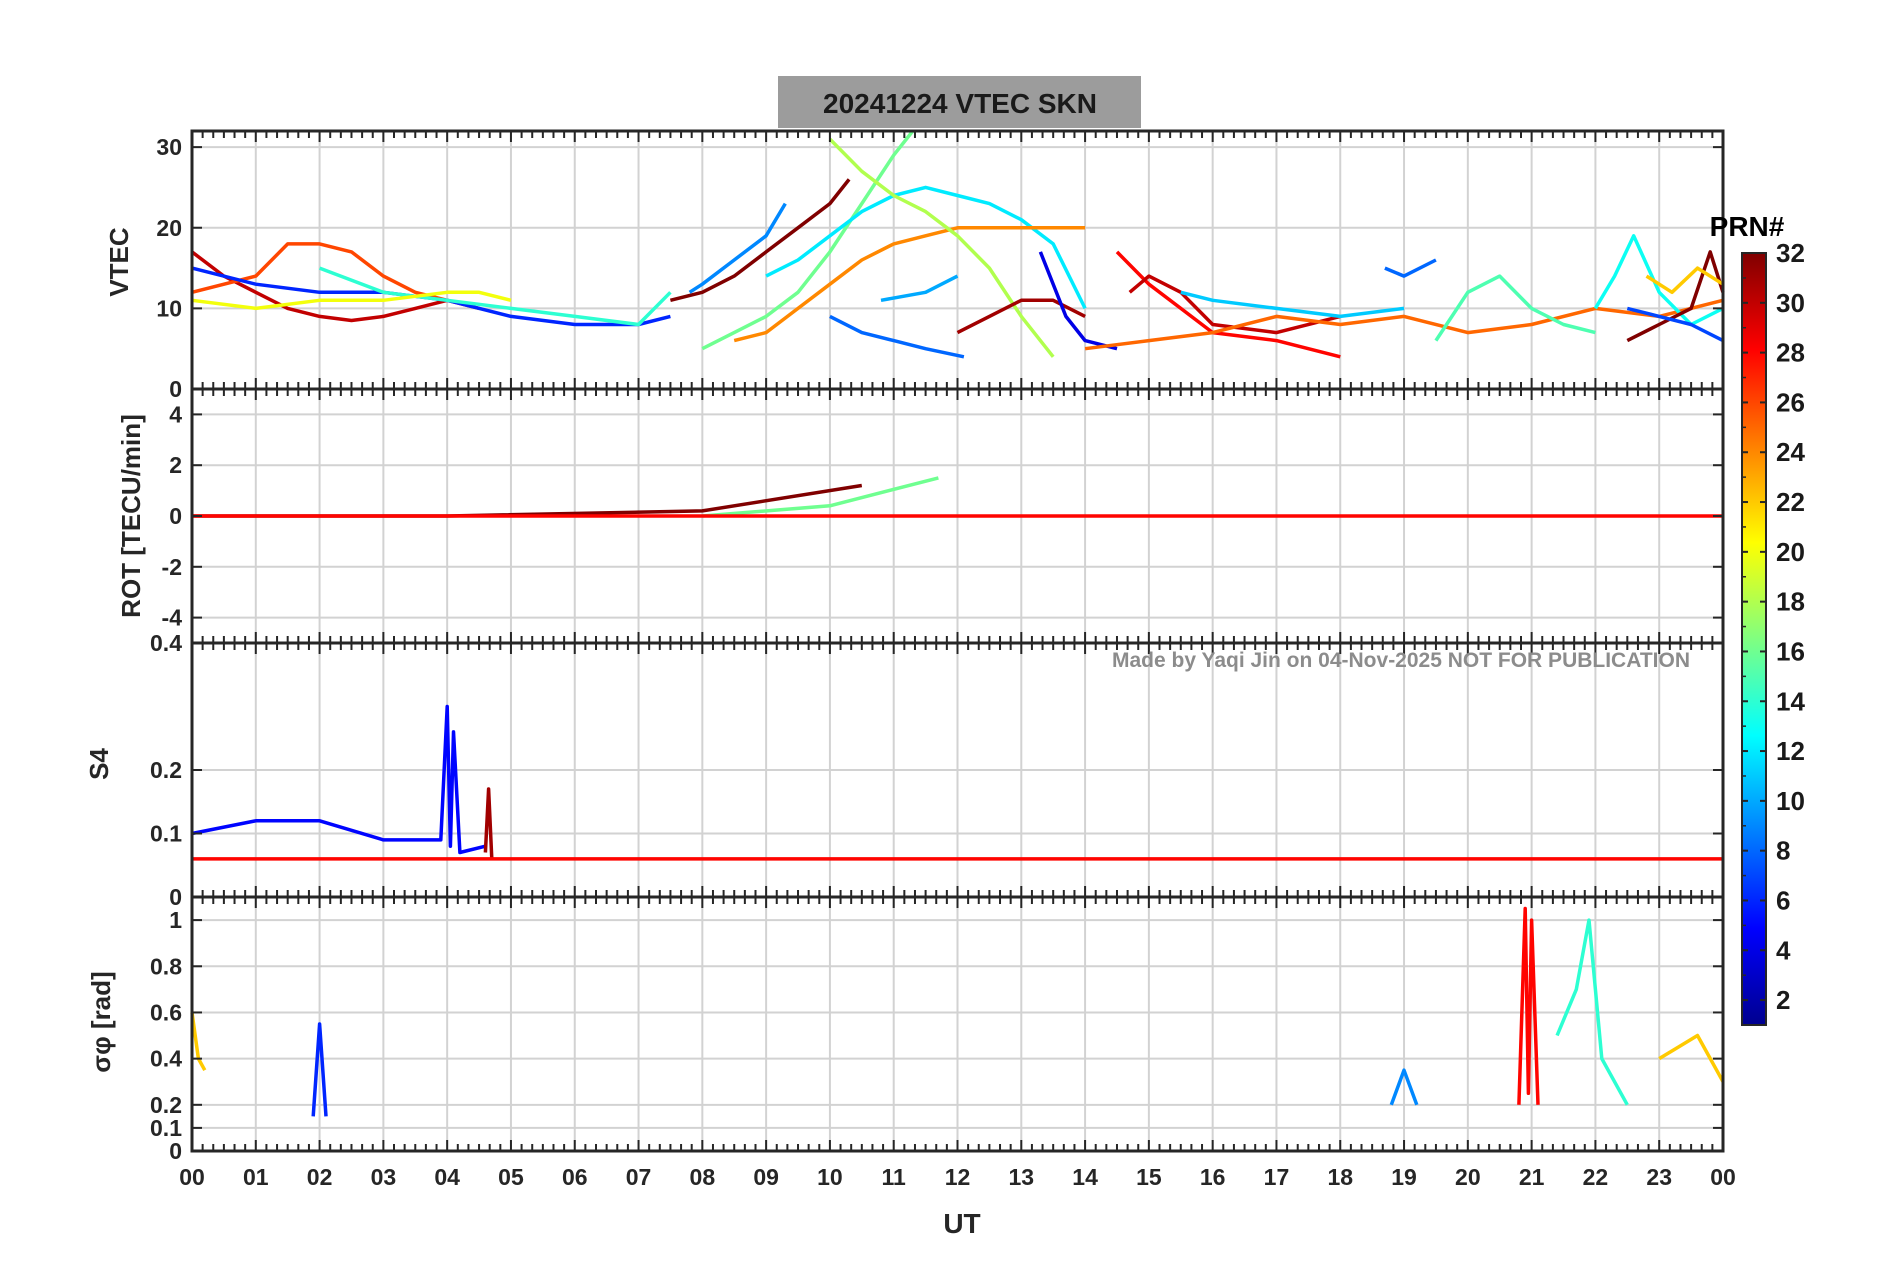 The image size is (1902, 1272). What do you see at coordinates (1790, 502) in the screenshot?
I see `colorbar-tick-label: 22` at bounding box center [1790, 502].